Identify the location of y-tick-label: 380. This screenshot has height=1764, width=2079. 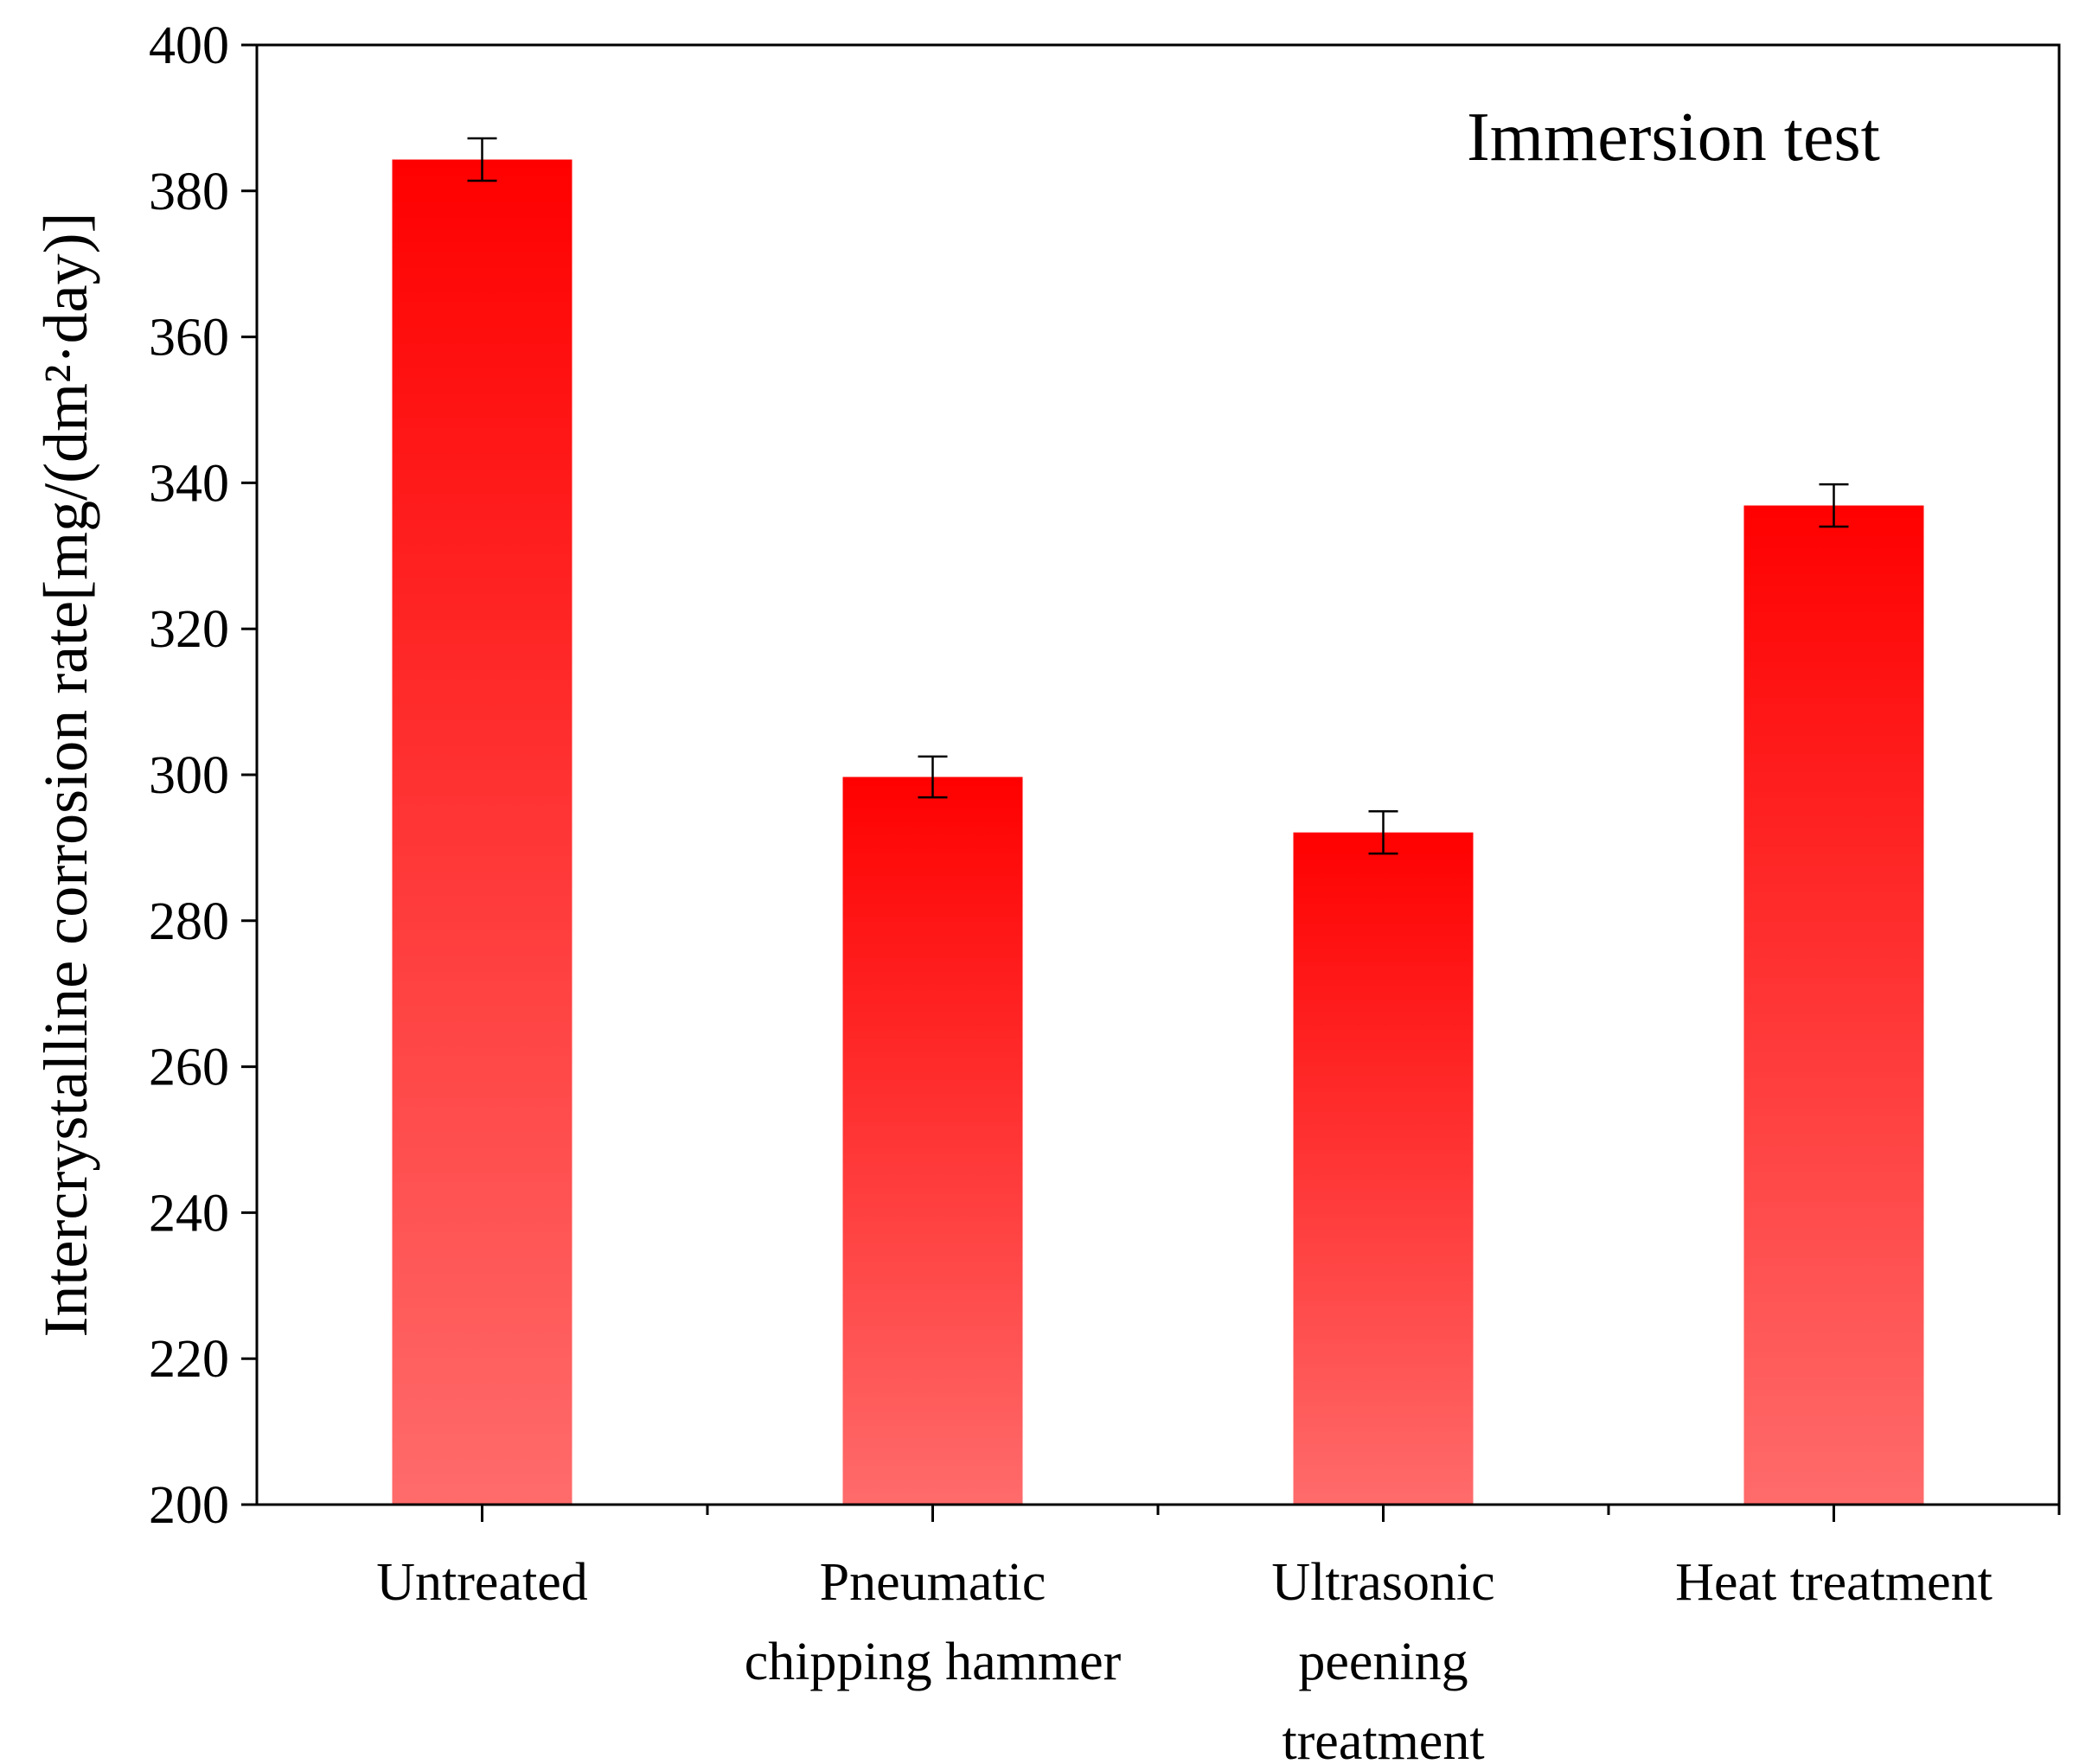
(189, 192).